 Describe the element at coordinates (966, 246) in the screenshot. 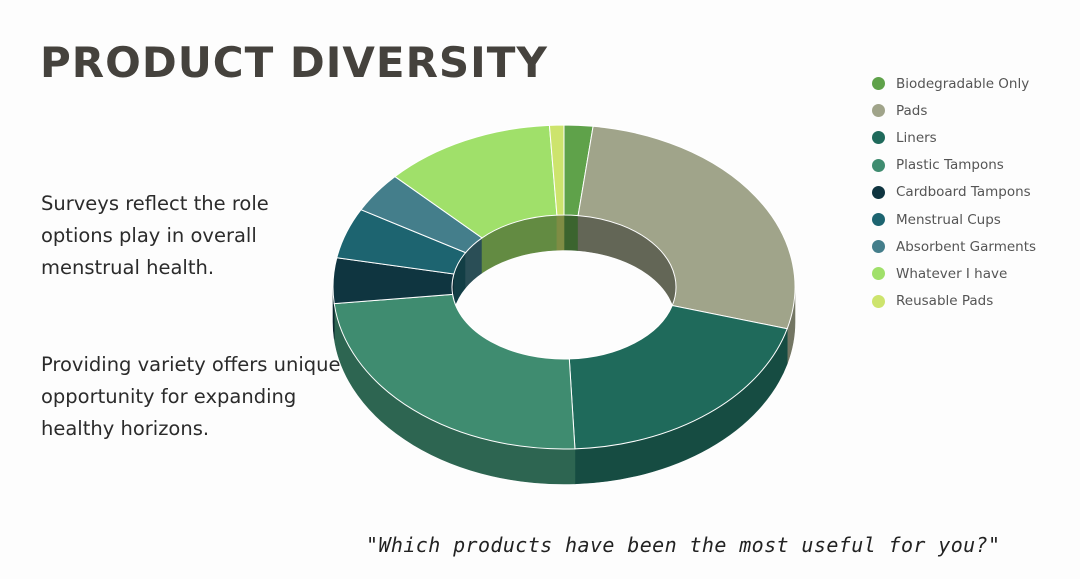

I see `legend-label: Absorbent Garments` at that location.